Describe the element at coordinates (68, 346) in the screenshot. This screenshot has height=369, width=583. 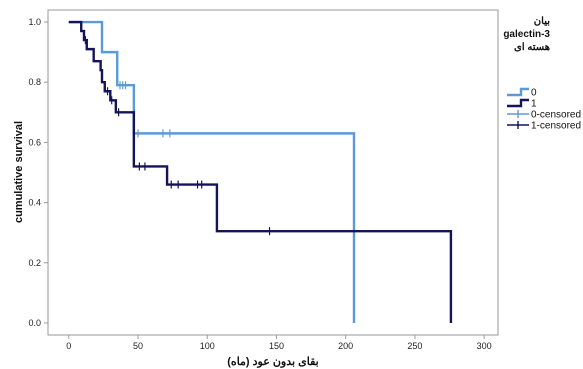
I see `x-tick-label: 0` at that location.